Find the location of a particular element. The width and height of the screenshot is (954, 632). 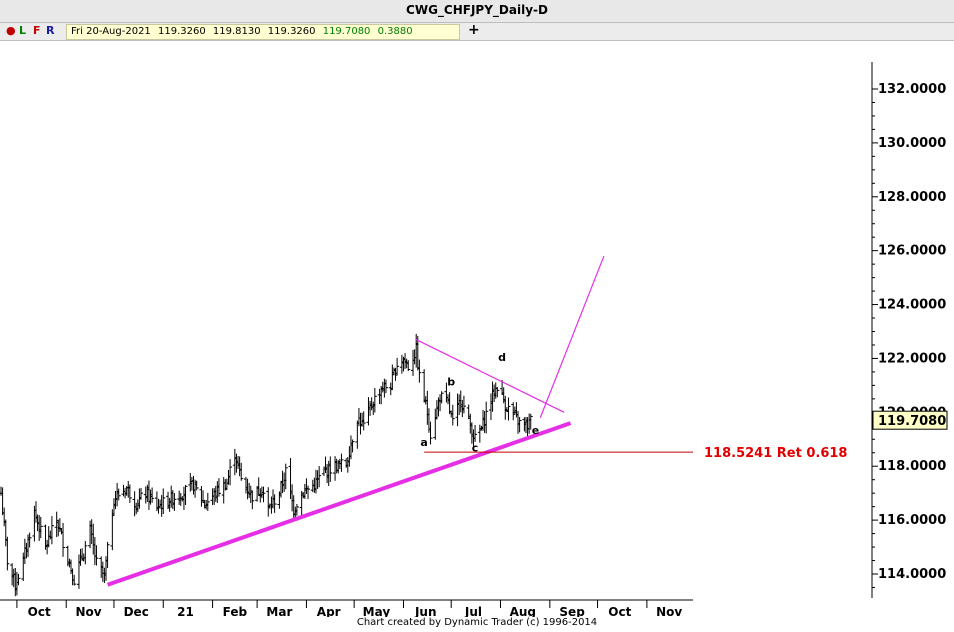

wave-label-d: d is located at coordinates (502, 357).